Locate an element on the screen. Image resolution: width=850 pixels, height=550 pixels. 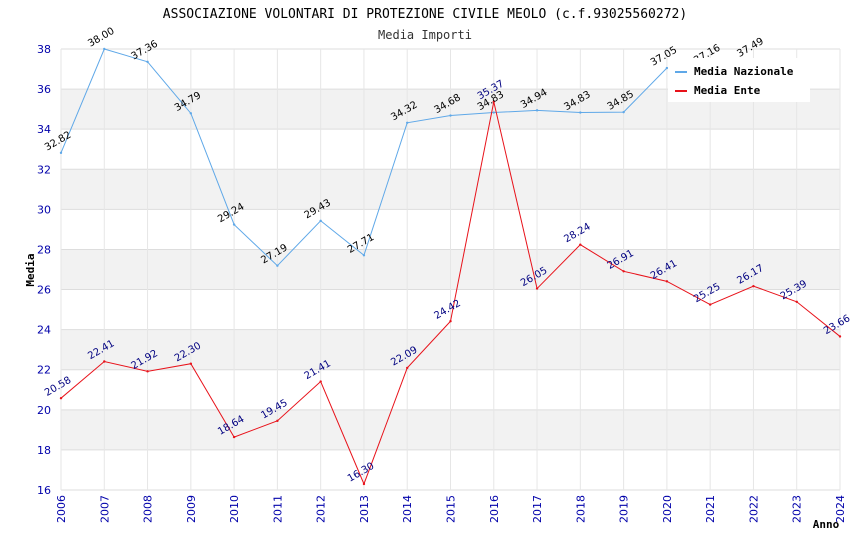
x-tick-label: 2023 is located at coordinates (797, 509).